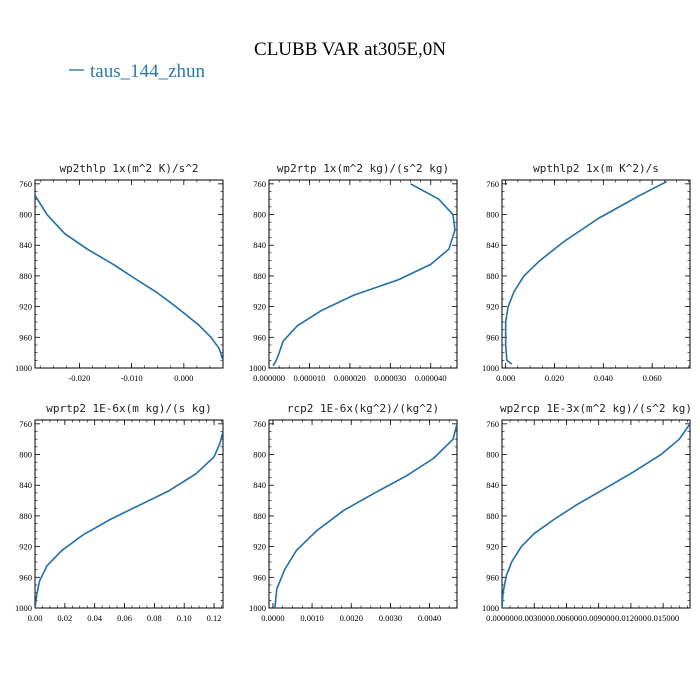 This screenshot has height=700, width=700. Describe the element at coordinates (184, 618) in the screenshot. I see `x-tick-label: 0.10` at that location.